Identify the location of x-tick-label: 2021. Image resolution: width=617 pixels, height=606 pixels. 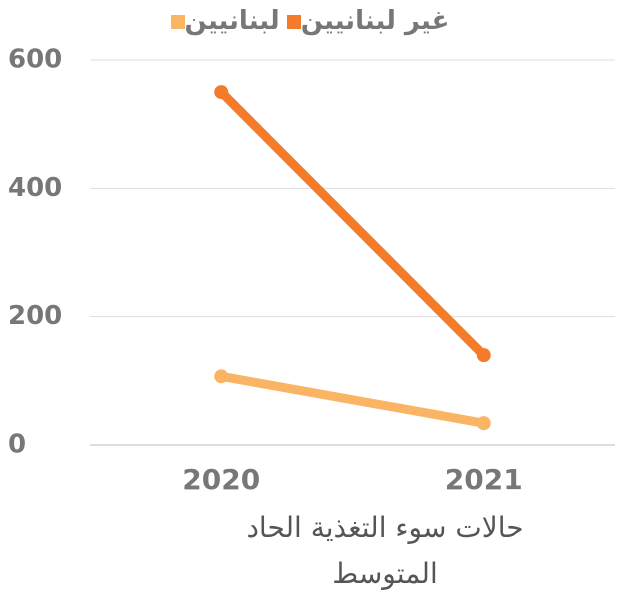
(484, 479).